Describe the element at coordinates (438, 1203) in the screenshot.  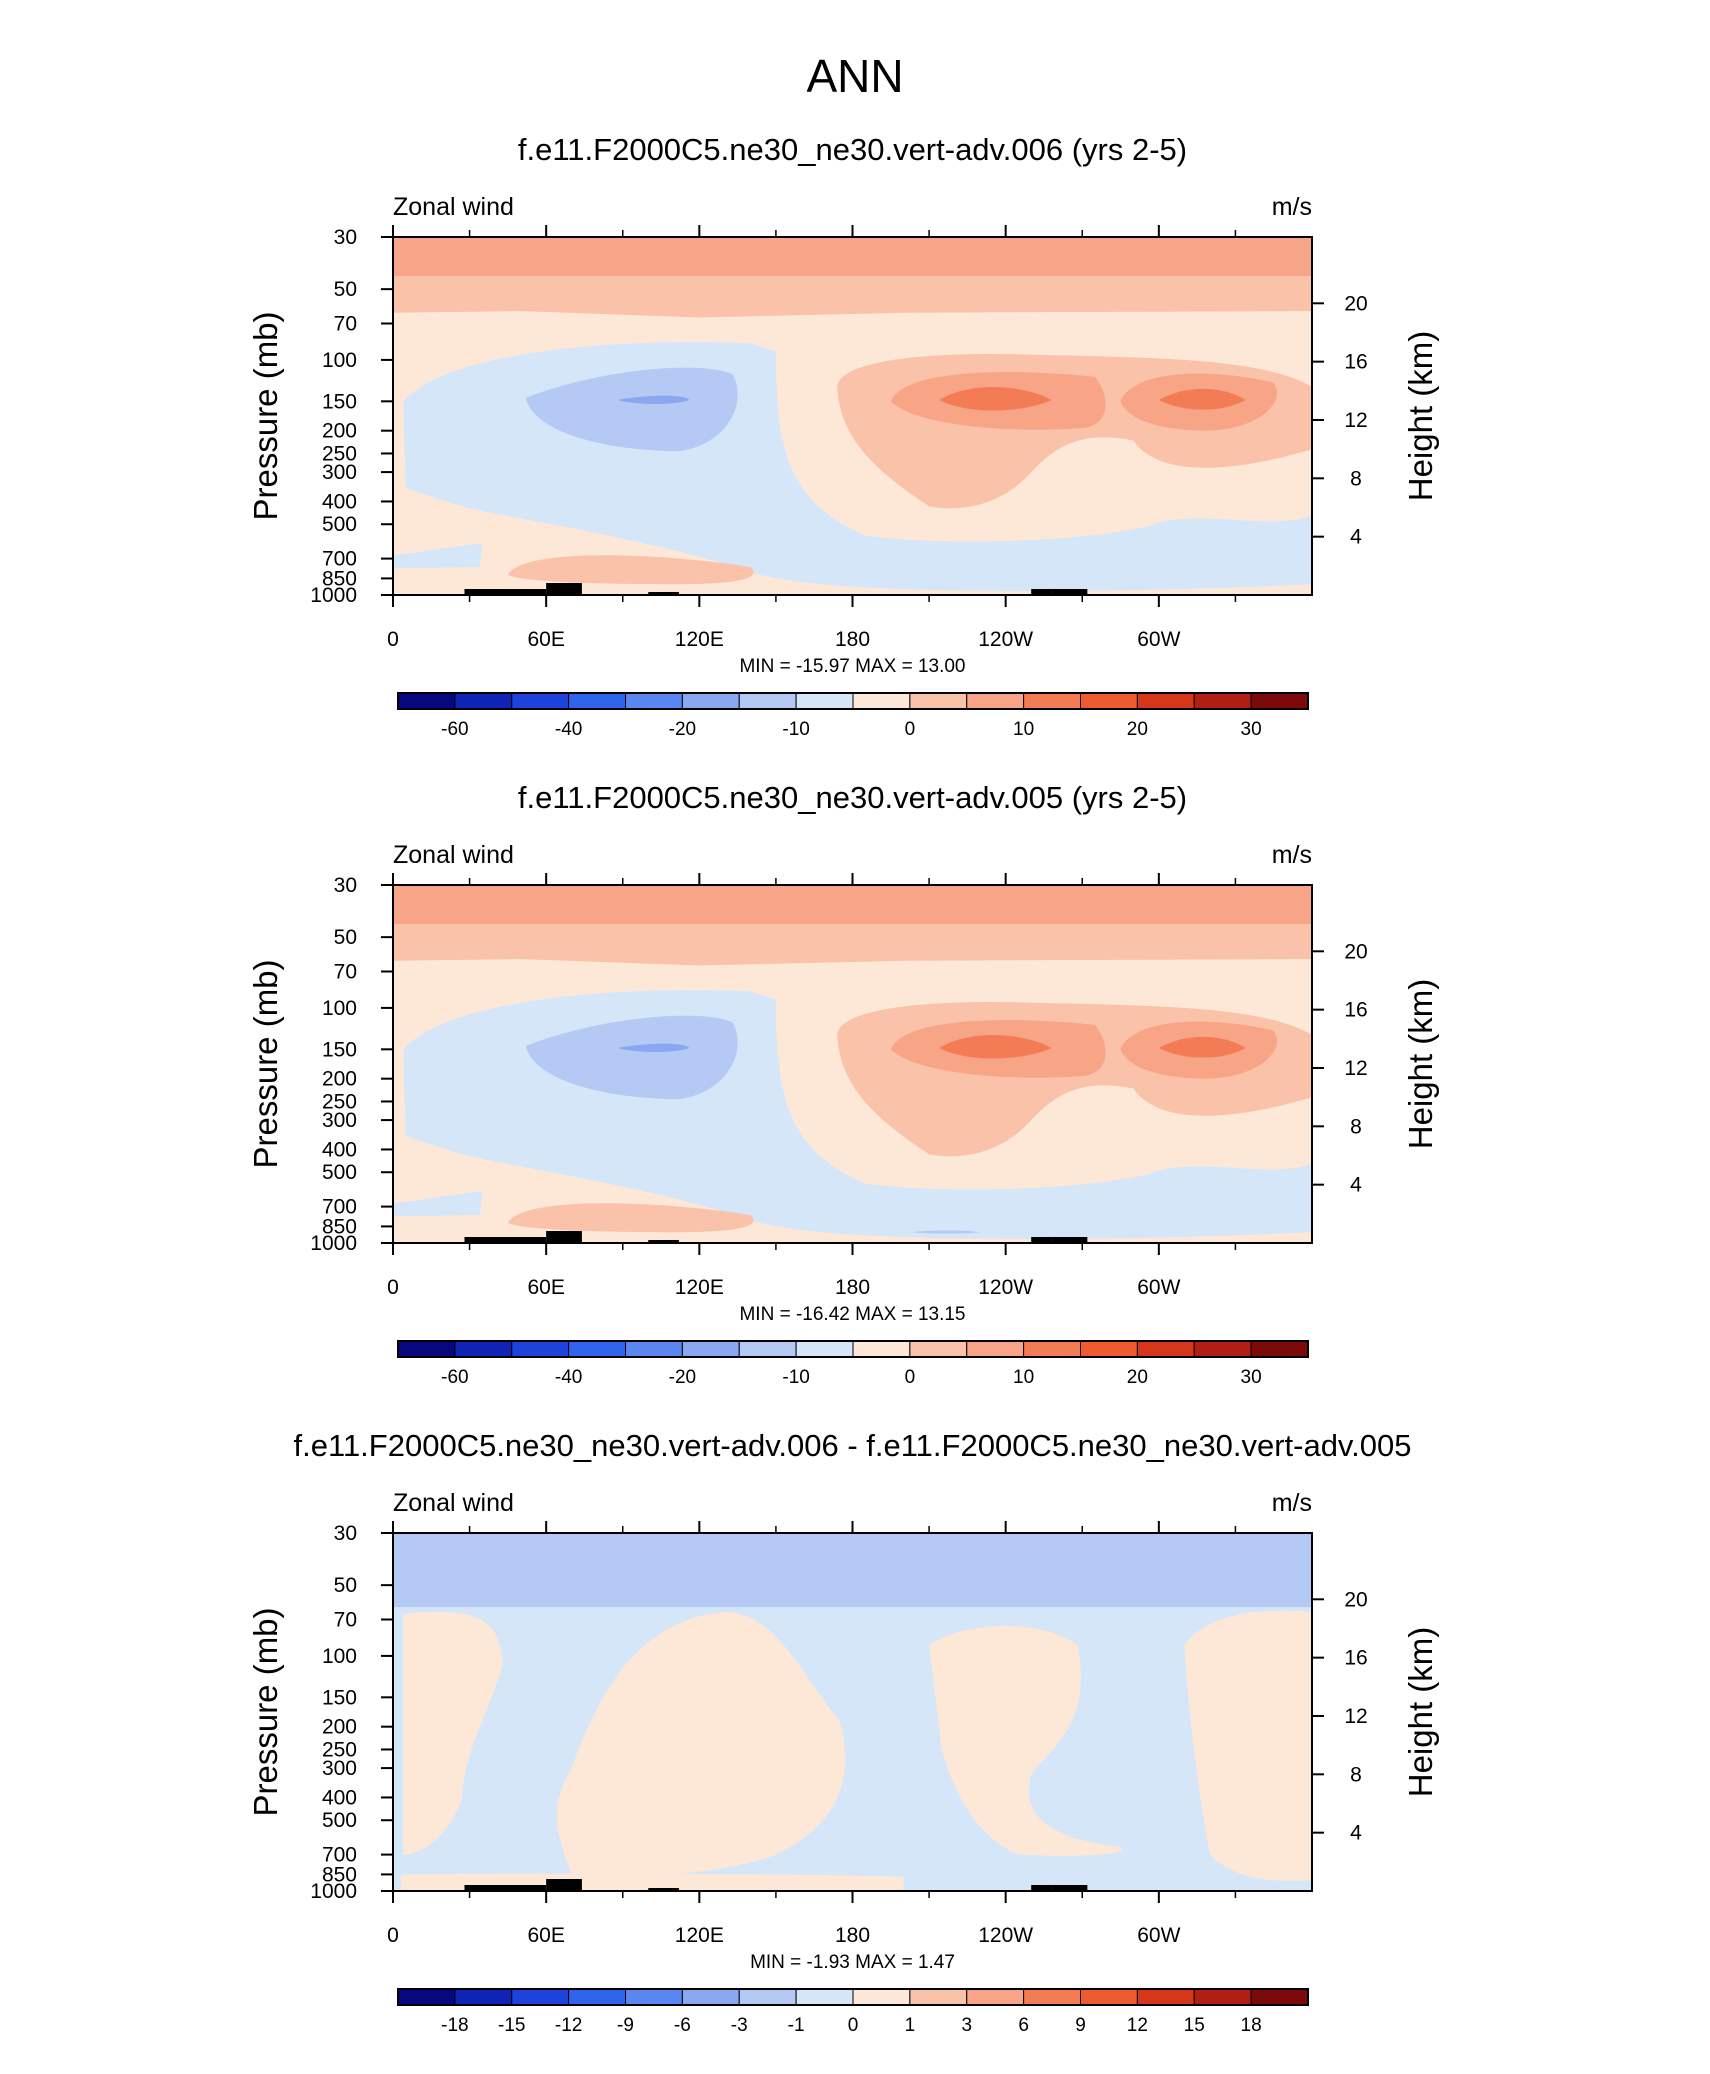
I see `easterly-surface-west` at that location.